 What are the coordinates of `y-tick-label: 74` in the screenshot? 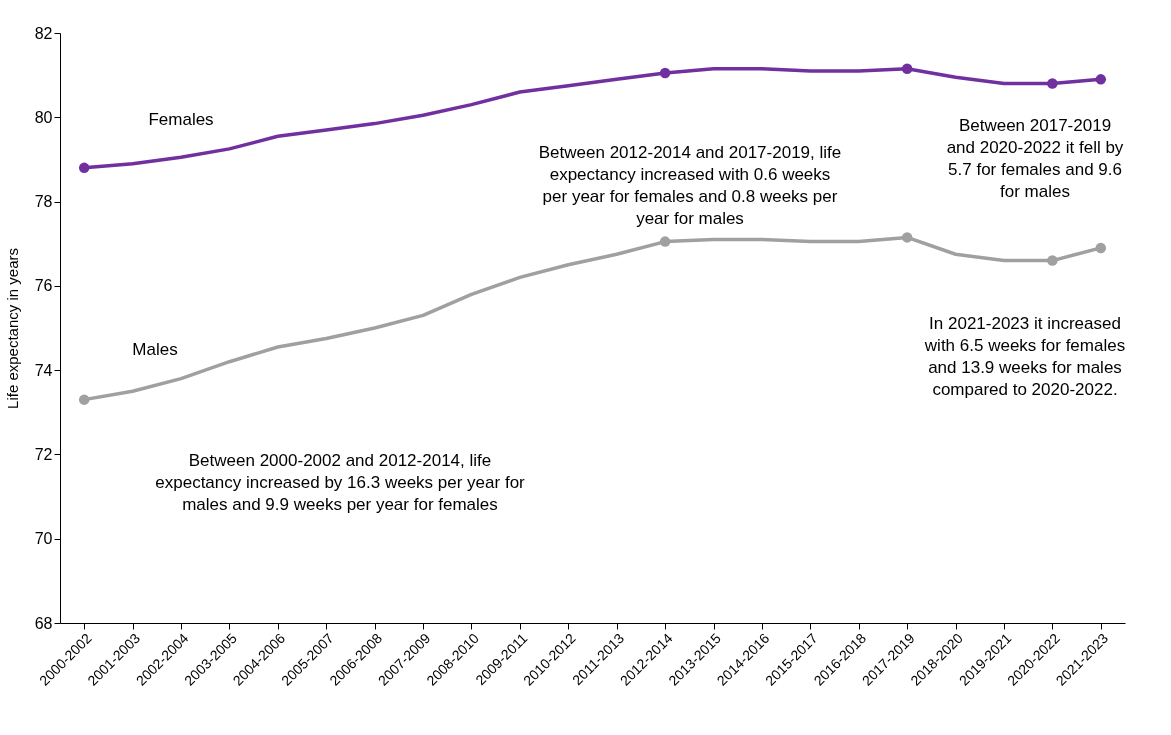 It's located at (43, 370).